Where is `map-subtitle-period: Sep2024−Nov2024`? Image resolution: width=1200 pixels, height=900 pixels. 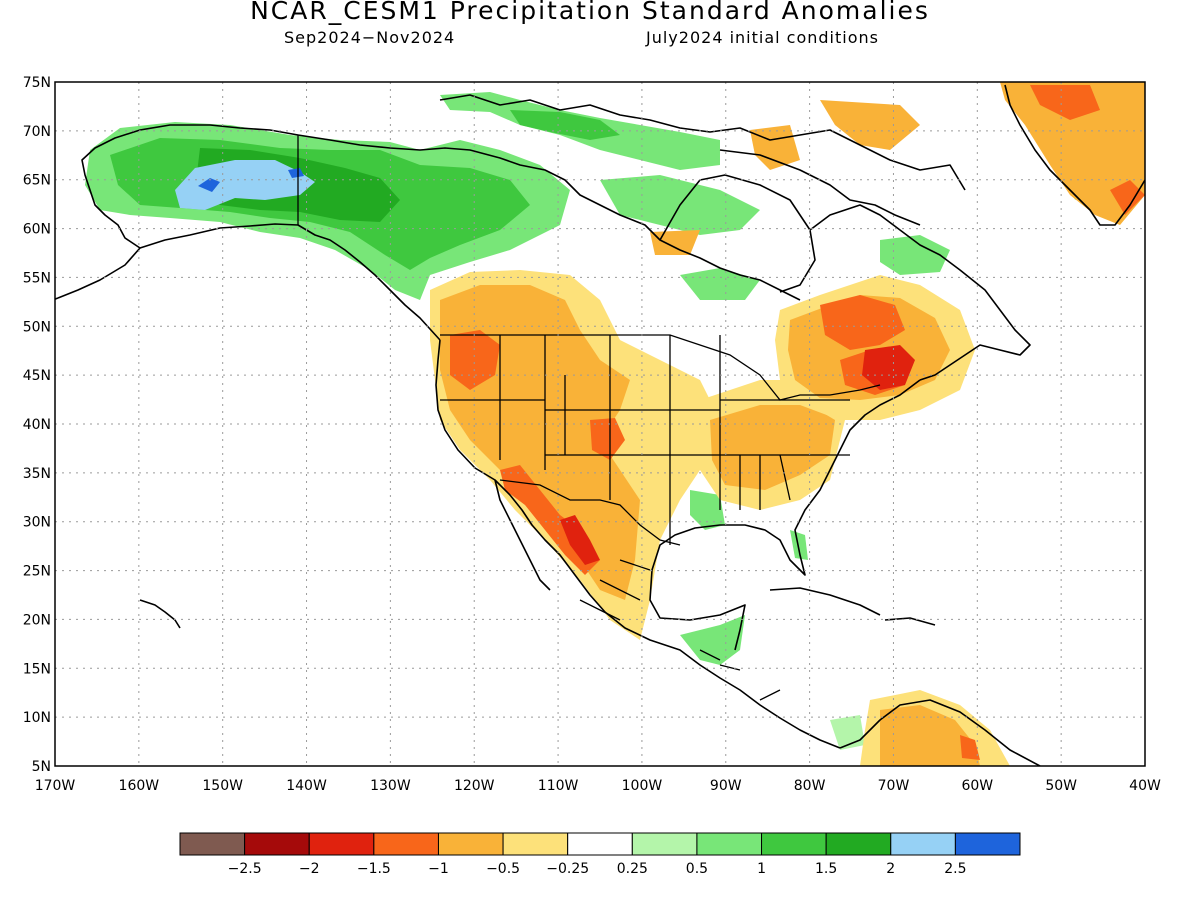
map-subtitle-period: Sep2024−Nov2024 is located at coordinates (370, 37).